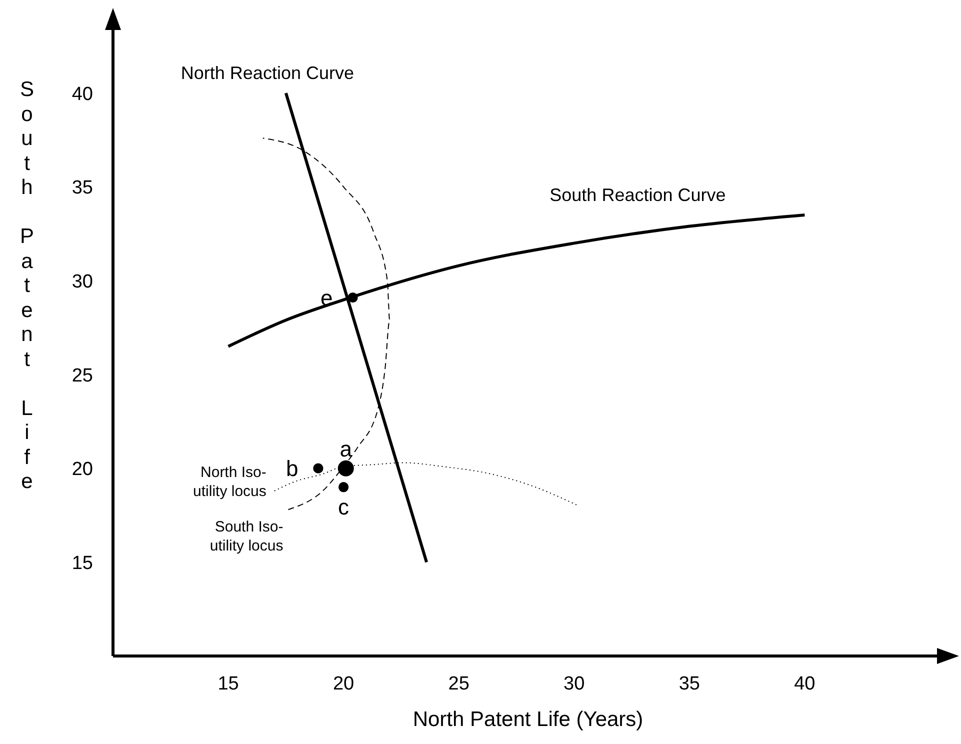 The image size is (961, 744). Describe the element at coordinates (267, 73) in the screenshot. I see `series-label: North Reaction Curve` at that location.